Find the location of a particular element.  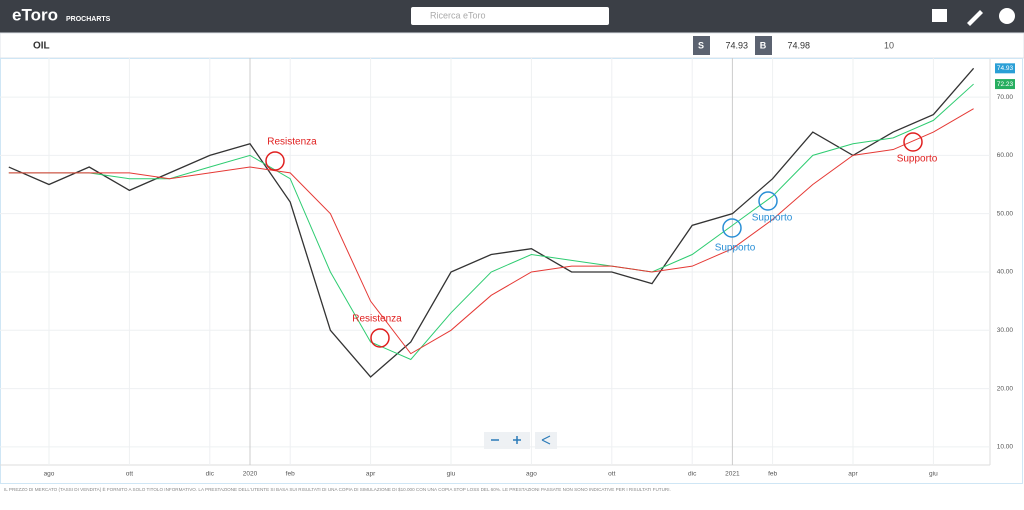

price-badge-label: 72.23 is located at coordinates (1005, 84).